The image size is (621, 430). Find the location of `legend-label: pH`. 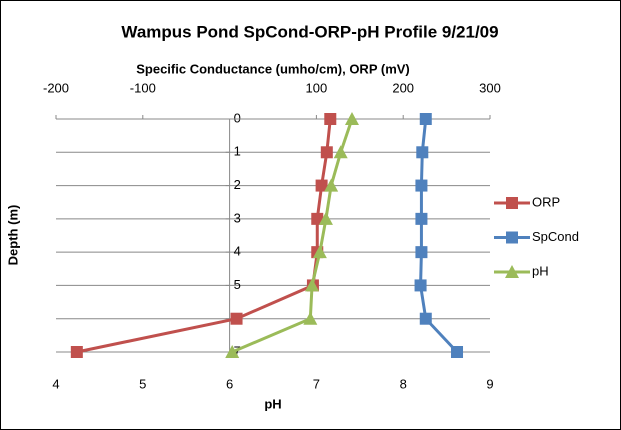

legend-label: pH is located at coordinates (540, 270).